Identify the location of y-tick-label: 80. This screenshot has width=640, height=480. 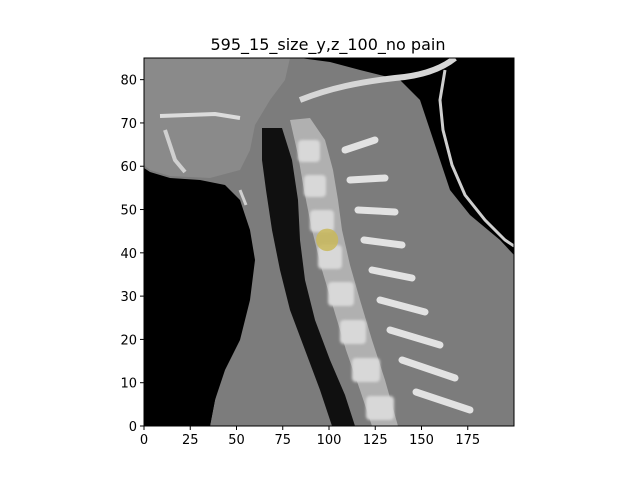
(128, 81).